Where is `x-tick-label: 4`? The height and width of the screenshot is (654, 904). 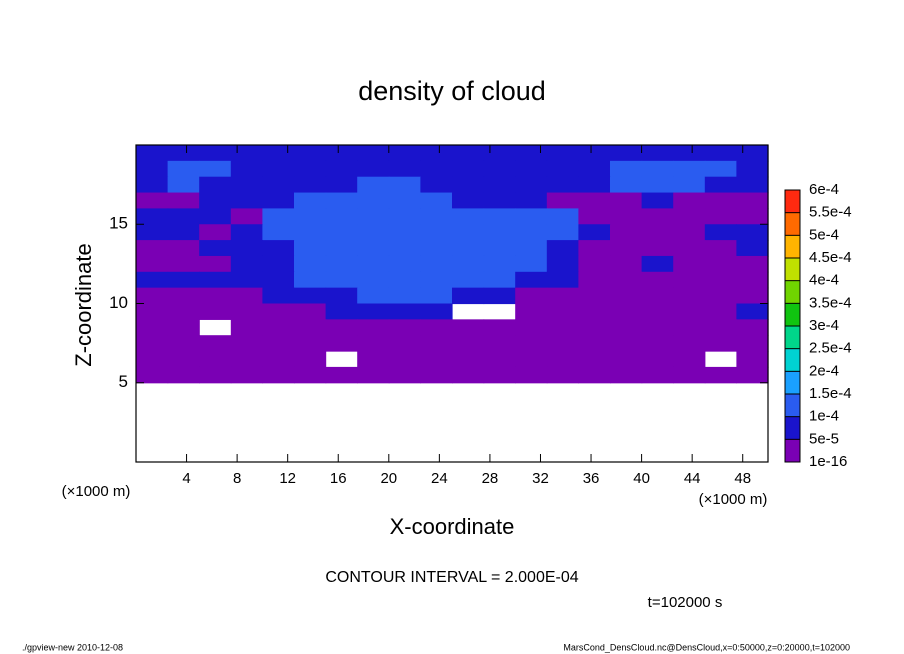 x-tick-label: 4 is located at coordinates (186, 478).